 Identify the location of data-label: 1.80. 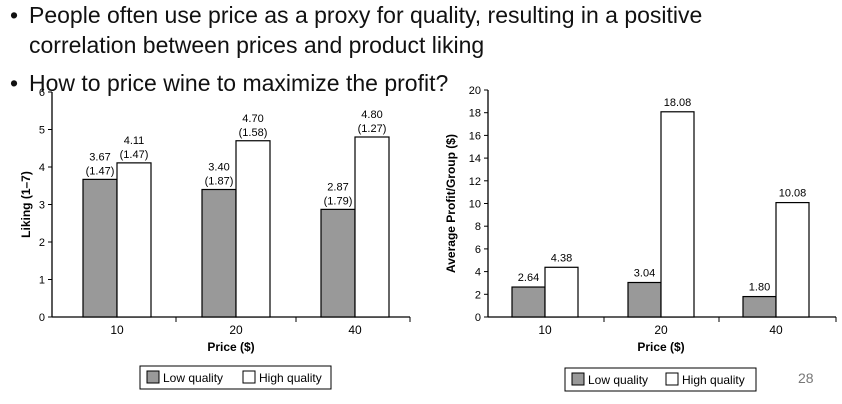
(759, 288).